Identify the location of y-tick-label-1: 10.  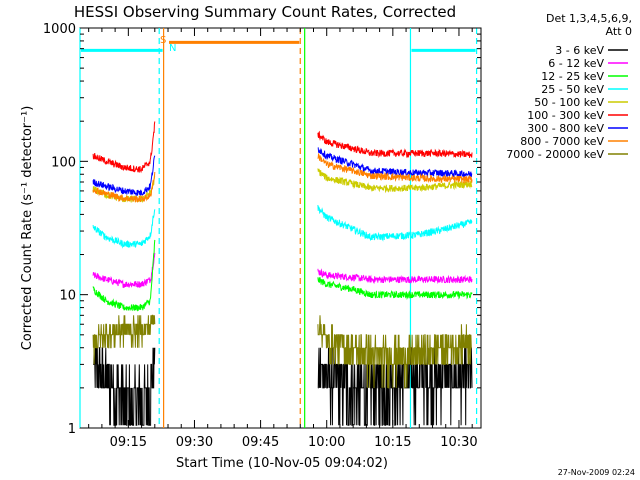
(67, 296).